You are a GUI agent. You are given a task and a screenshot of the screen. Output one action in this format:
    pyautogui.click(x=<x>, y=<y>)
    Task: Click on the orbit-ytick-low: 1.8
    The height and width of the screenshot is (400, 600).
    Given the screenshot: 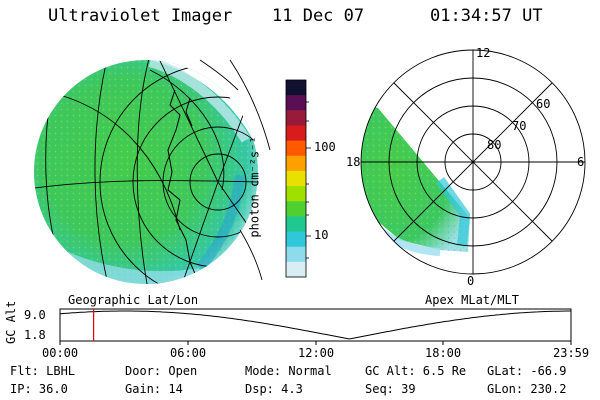 What is the action you would take?
    pyautogui.click(x=35, y=335)
    